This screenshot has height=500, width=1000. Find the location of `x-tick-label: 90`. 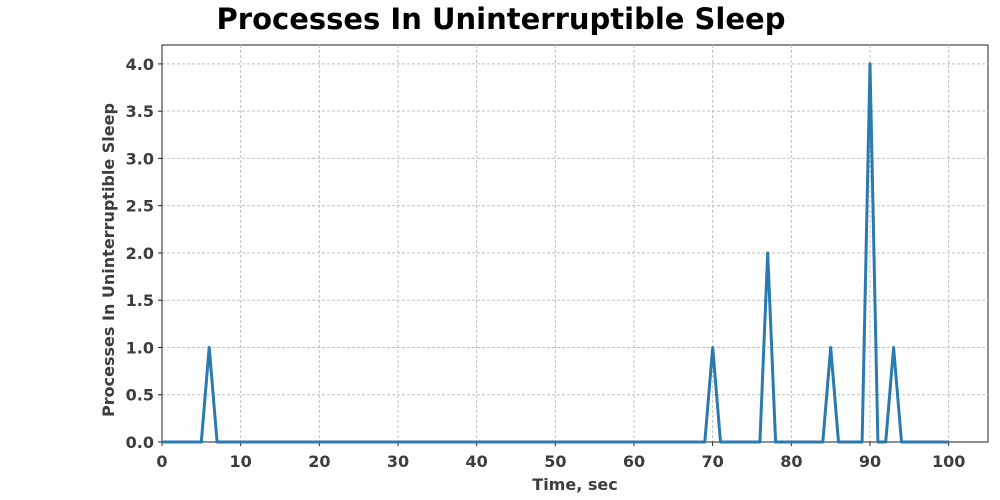

x-tick-label: 90 is located at coordinates (870, 461).